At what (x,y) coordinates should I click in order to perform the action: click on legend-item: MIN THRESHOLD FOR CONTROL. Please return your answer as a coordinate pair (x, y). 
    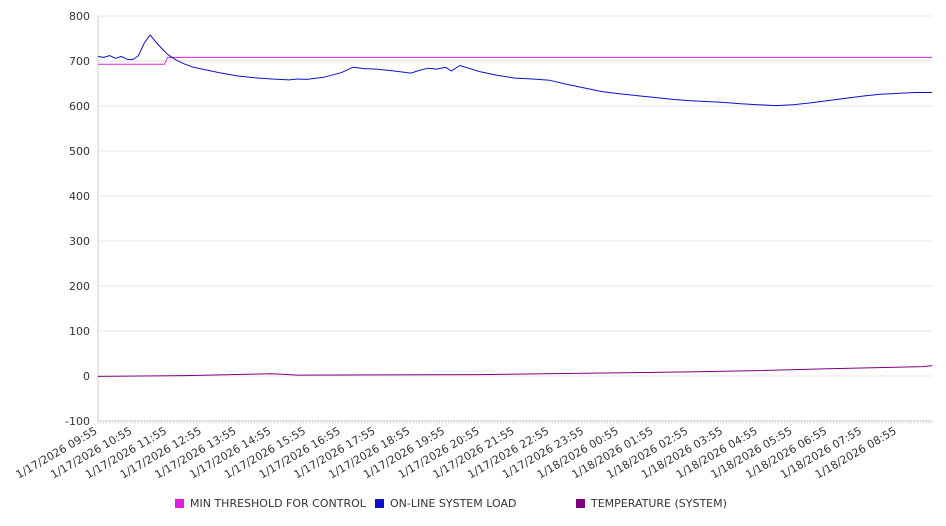
    Looking at the image, I should click on (270, 503).